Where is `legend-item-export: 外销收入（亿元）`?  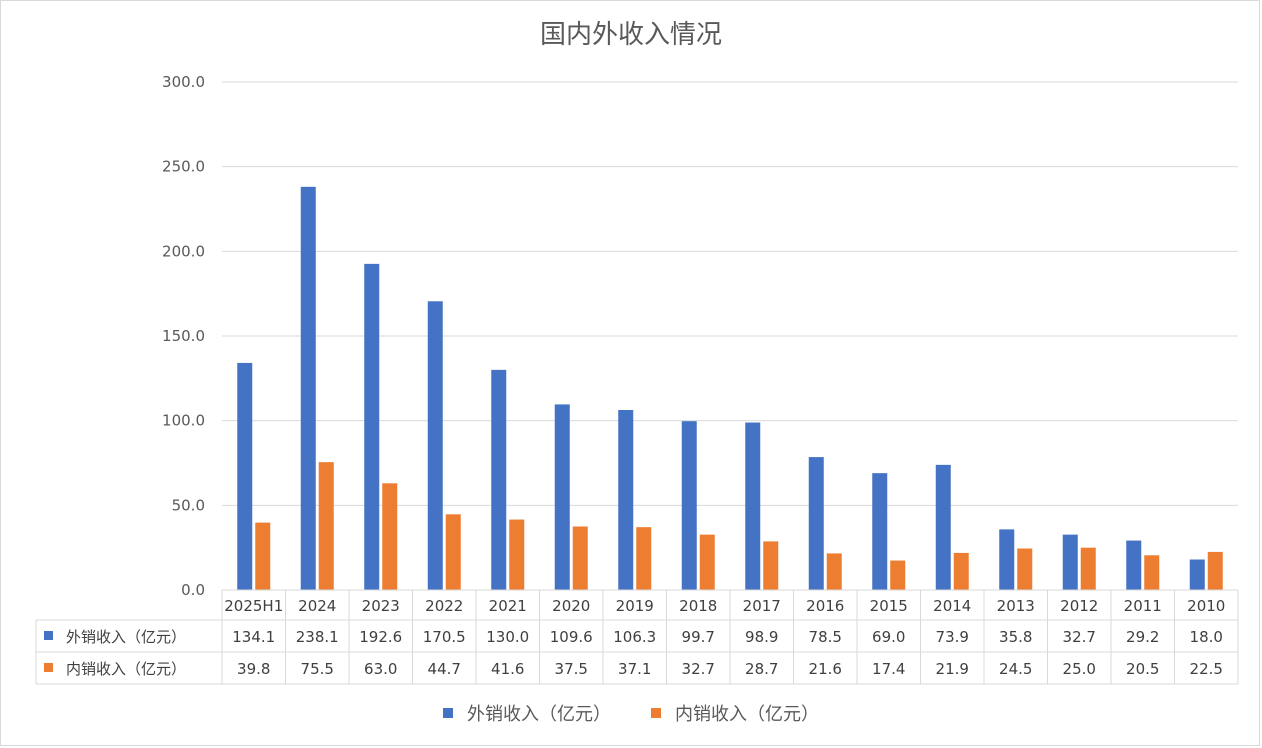
legend-item-export: 外销收入（亿元） is located at coordinates (527, 713).